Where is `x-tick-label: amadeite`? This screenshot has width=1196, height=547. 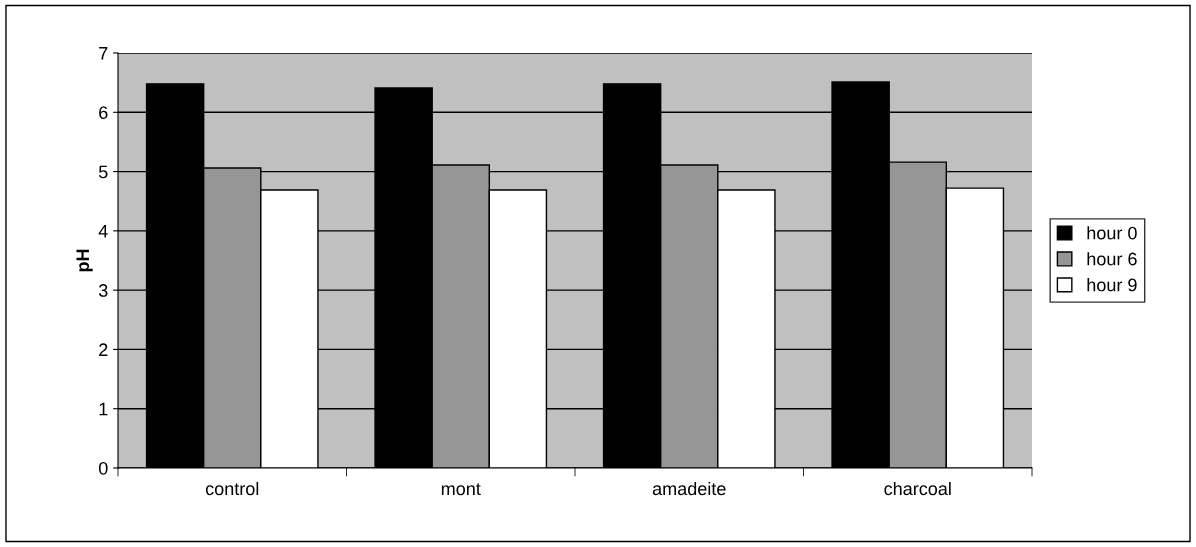
x-tick-label: amadeite is located at coordinates (689, 488).